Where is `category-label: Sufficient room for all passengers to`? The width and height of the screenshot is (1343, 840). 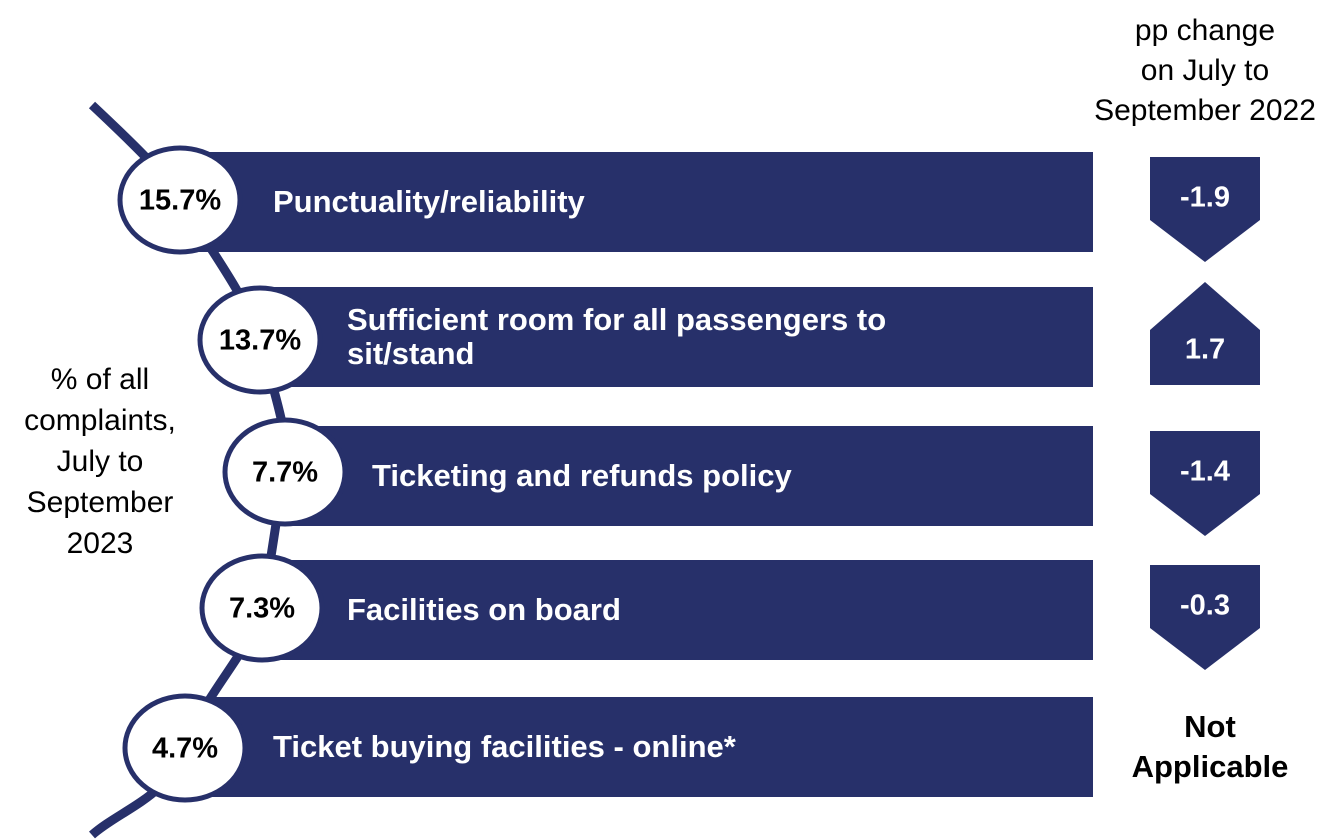
category-label: Sufficient room for all passengers to is located at coordinates (616, 319).